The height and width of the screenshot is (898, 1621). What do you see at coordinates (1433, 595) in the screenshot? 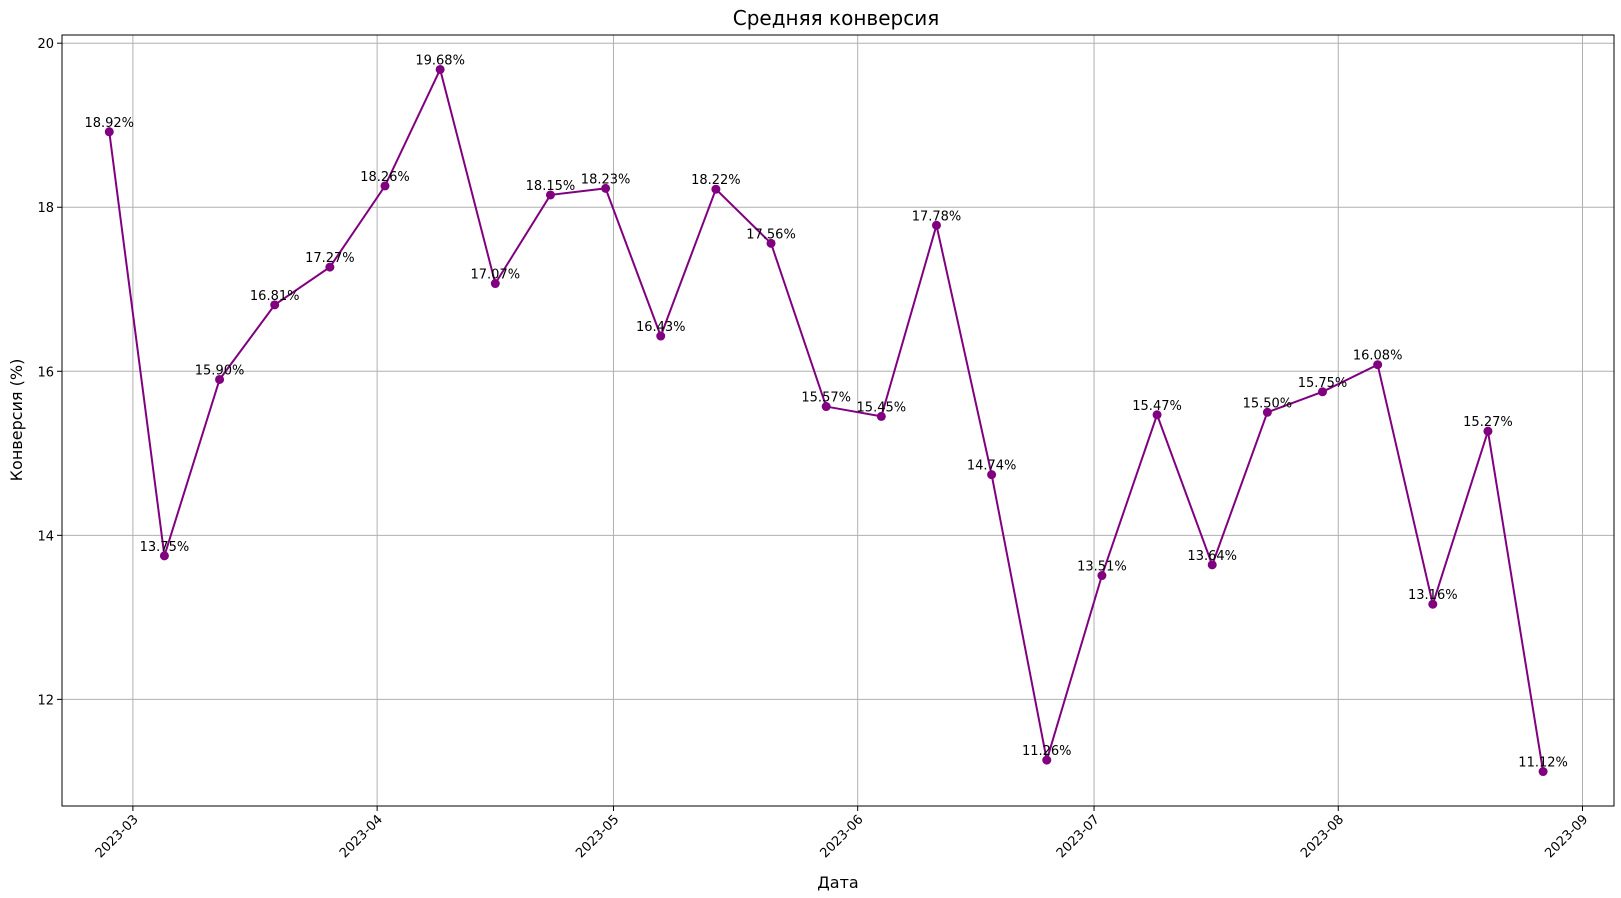
I see `data-label: 13.16%` at bounding box center [1433, 595].